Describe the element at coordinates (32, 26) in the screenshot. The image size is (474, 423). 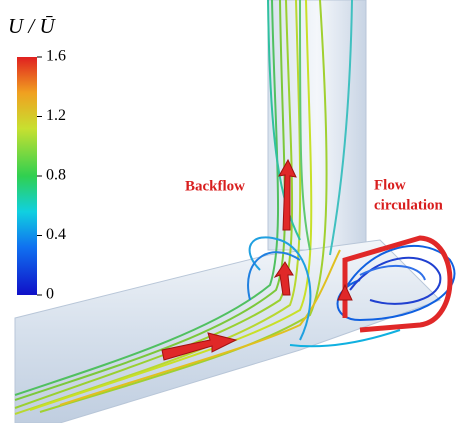
I see `colorbar-title: U / Ū` at that location.